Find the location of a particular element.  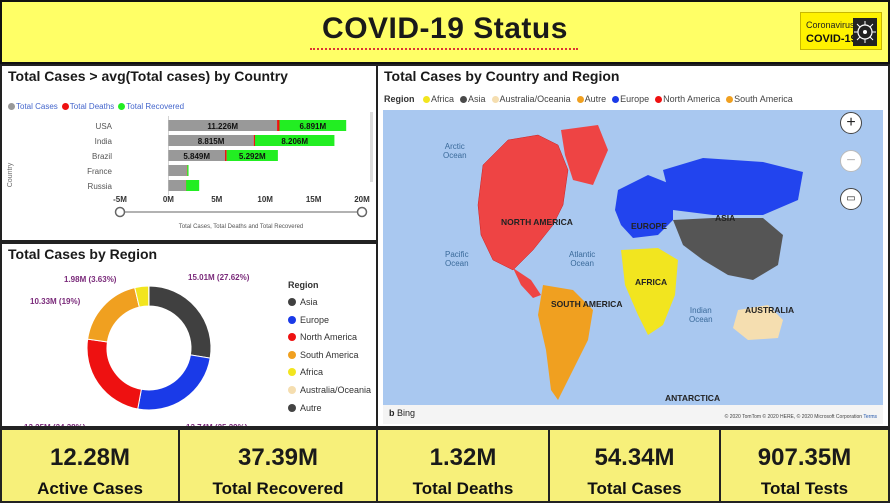

map-legend-item: Australia/Oceania is located at coordinates (531, 99).